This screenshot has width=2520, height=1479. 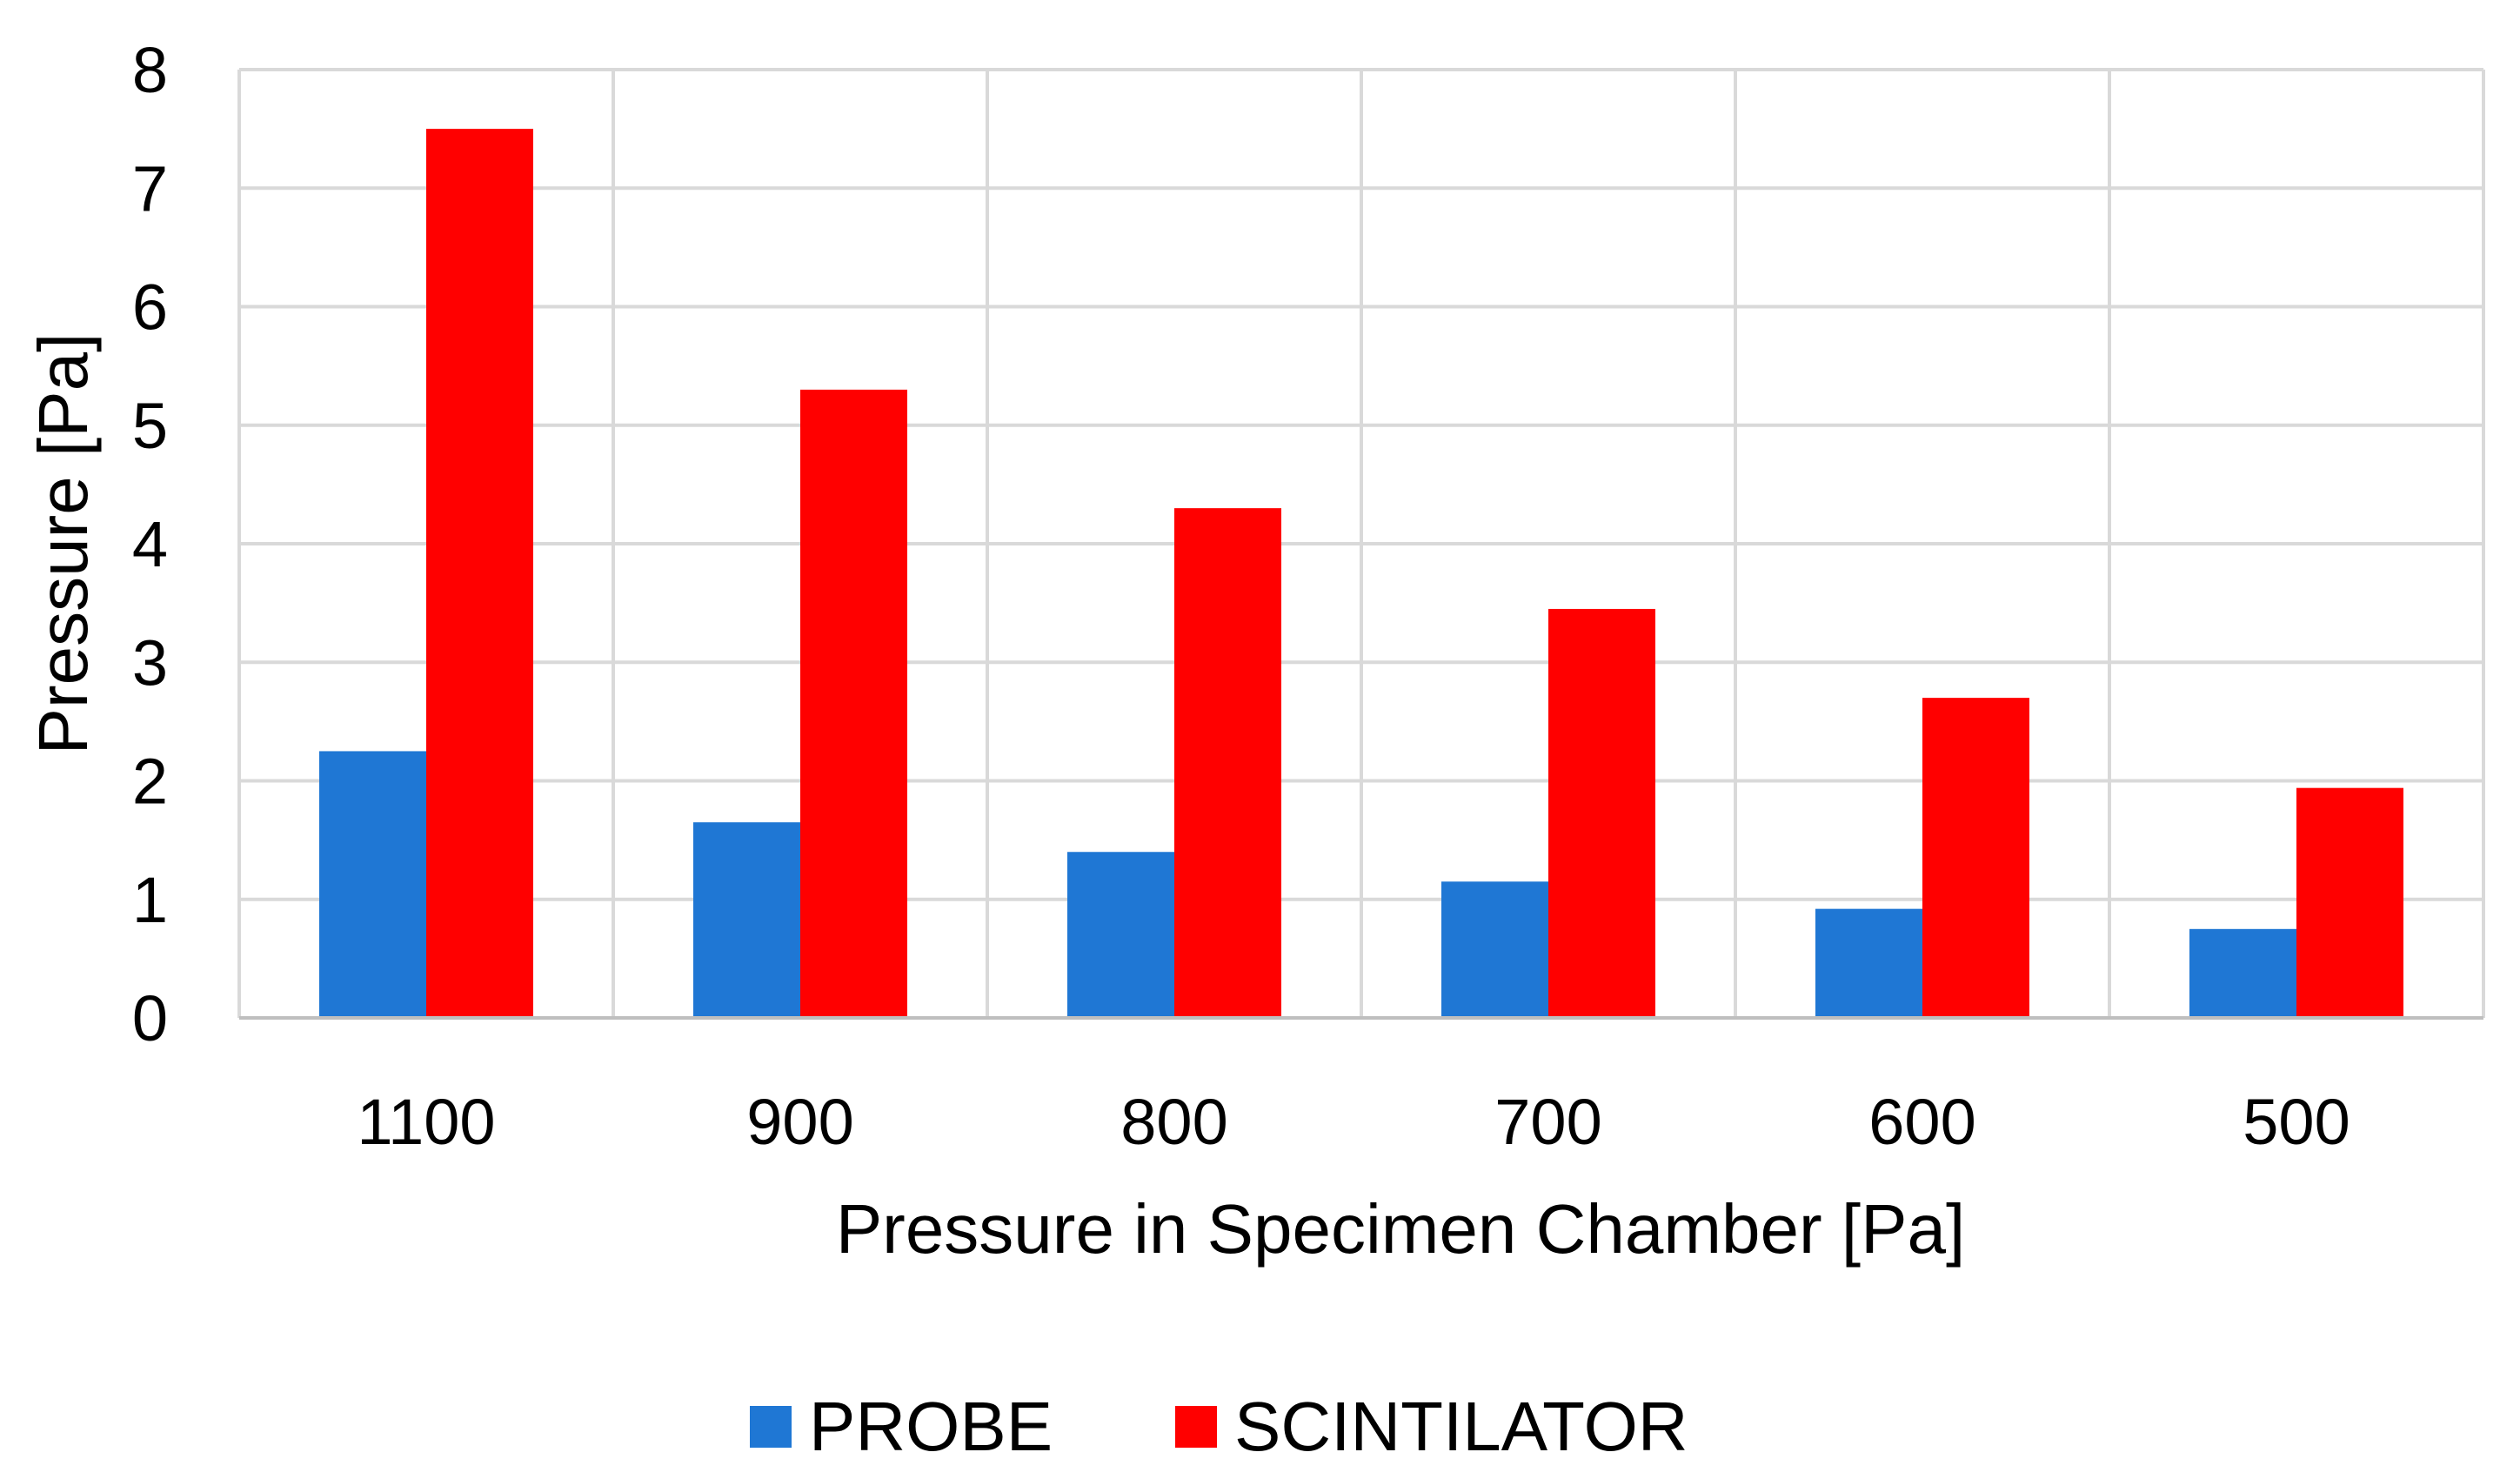 I want to click on legend: PROBE SCINTILATOR, so click(x=1219, y=1426).